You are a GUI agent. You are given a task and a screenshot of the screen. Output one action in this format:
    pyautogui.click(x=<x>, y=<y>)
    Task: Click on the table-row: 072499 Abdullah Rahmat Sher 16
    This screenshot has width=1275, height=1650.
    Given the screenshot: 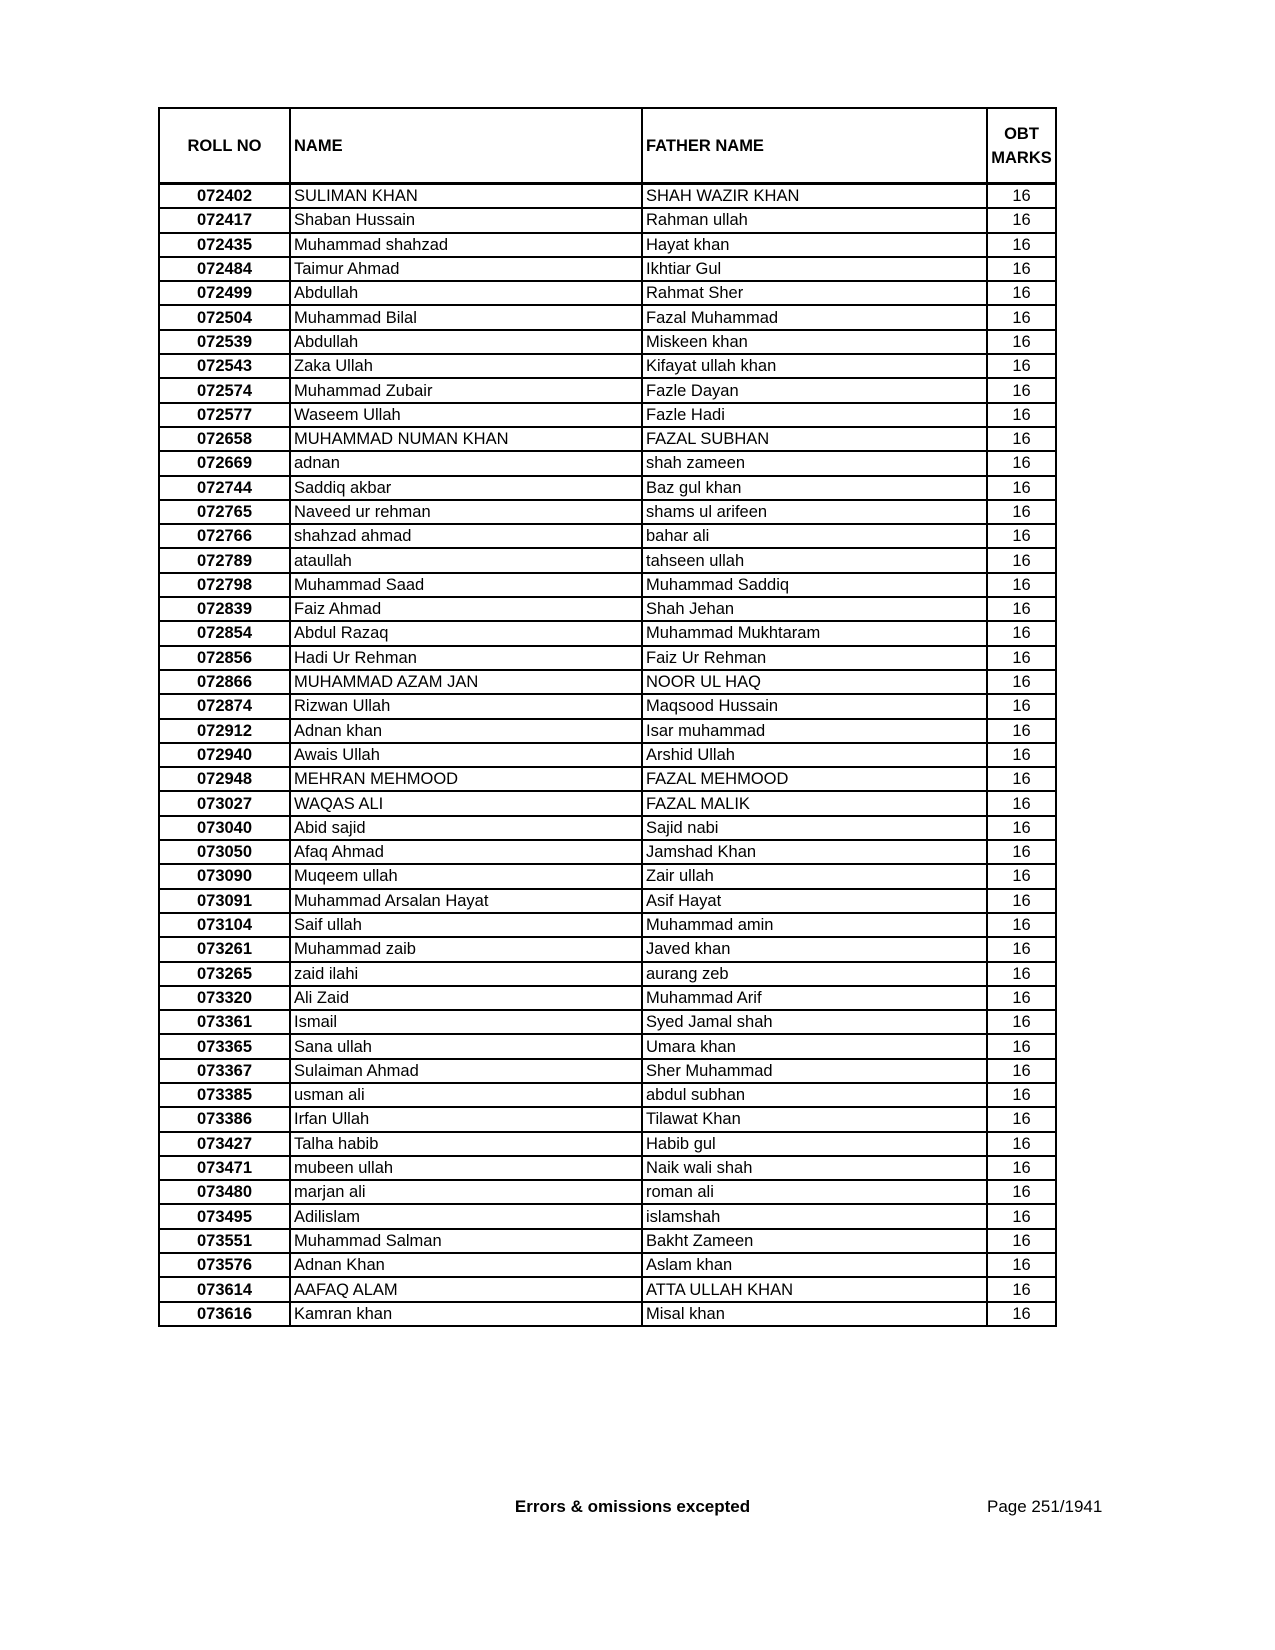 What is the action you would take?
    pyautogui.click(x=607, y=293)
    